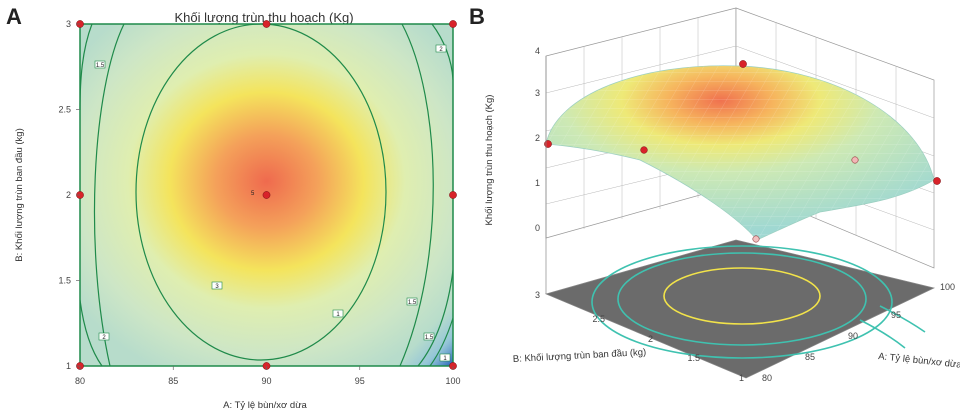  Describe the element at coordinates (919, 361) in the screenshot. I see `surface-x-axis-label: A: Tỷ lệ bùn/xơ dừa` at that location.